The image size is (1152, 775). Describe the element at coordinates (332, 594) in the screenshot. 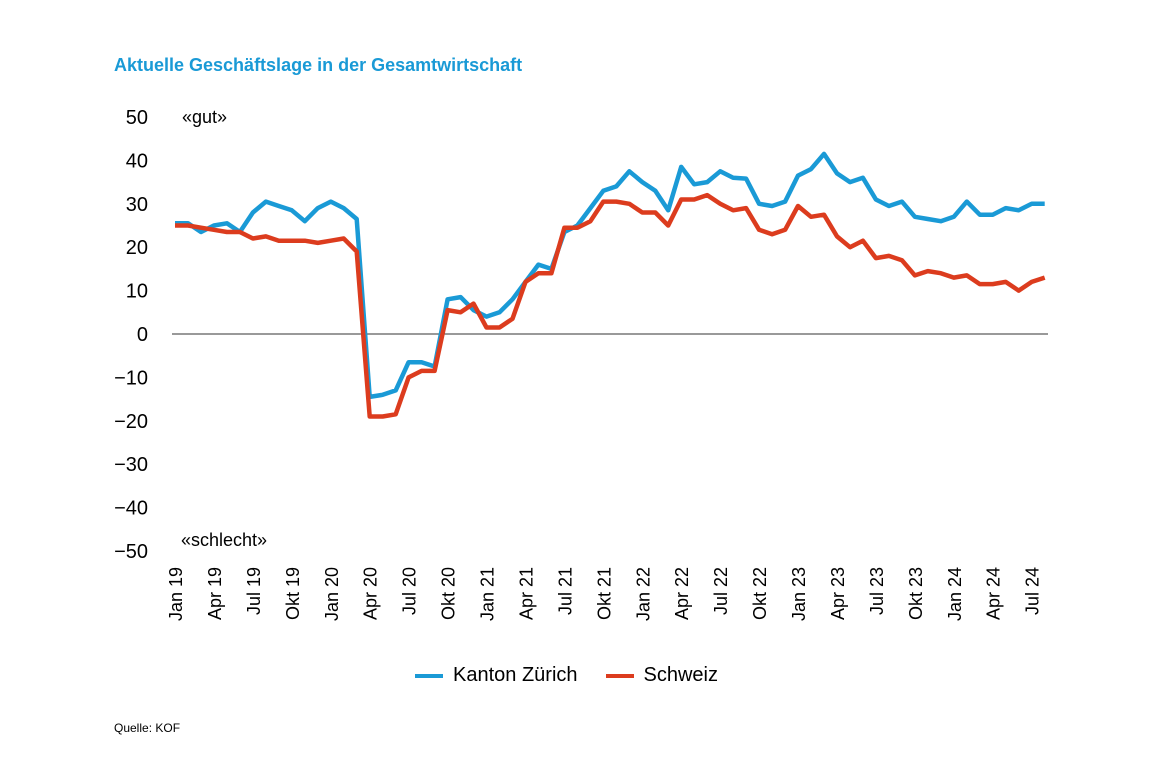

I see `x-tick-label: Jan 20` at that location.